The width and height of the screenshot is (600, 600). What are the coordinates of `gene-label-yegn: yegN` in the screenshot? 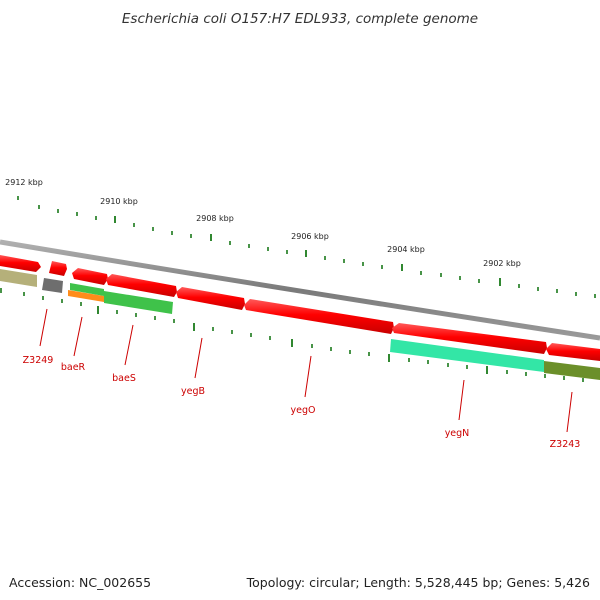 It's located at (457, 433).